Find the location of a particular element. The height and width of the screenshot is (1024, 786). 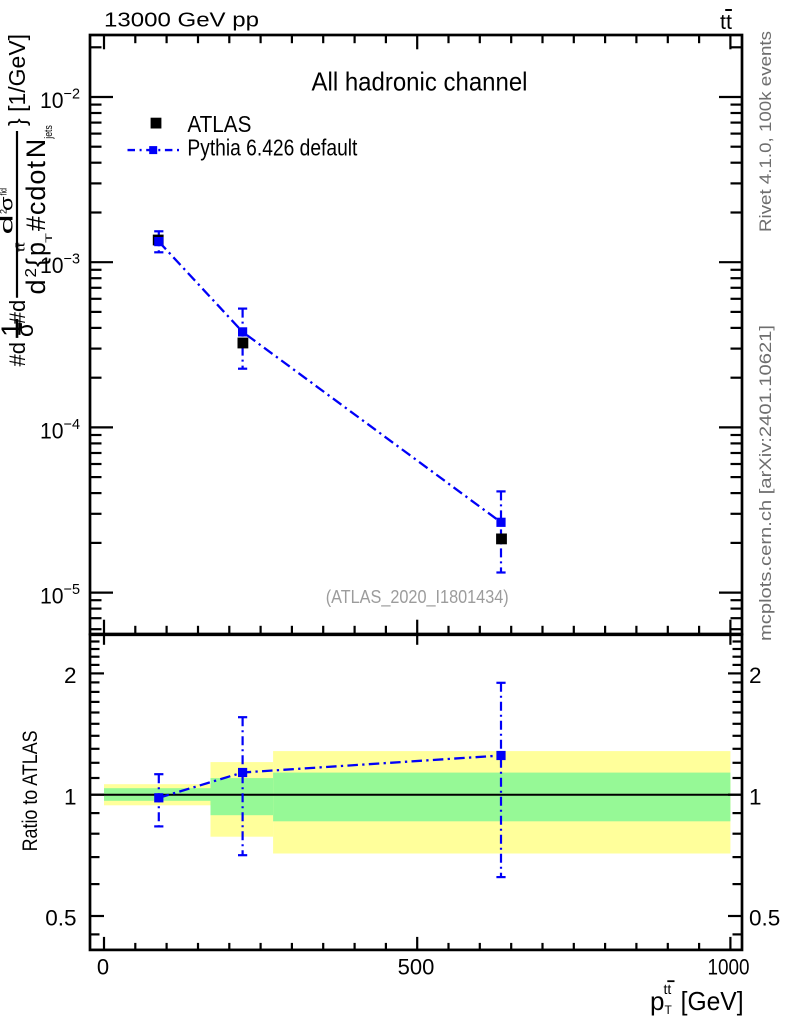

svg-text: 1000 is located at coordinates (729, 967).